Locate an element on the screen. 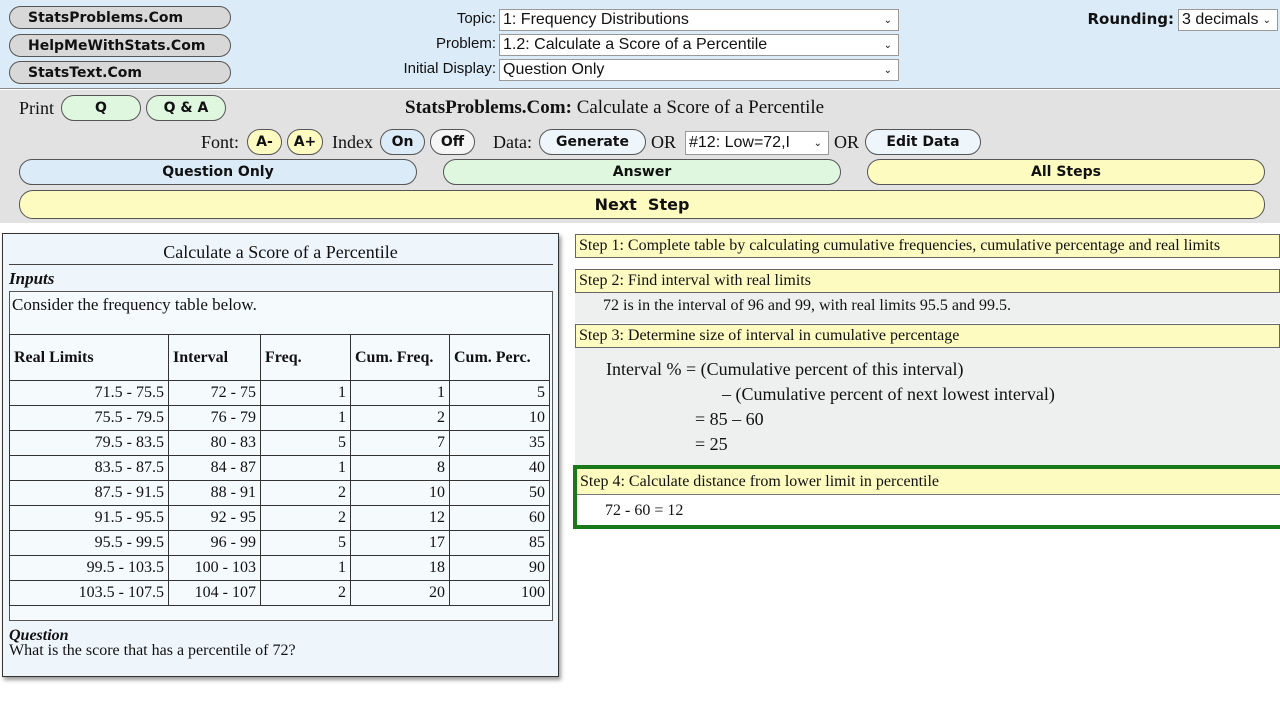 The image size is (1280, 720). table-row: 99.5 - 103.5 100 - 103 1 18 90 is located at coordinates (279, 568).